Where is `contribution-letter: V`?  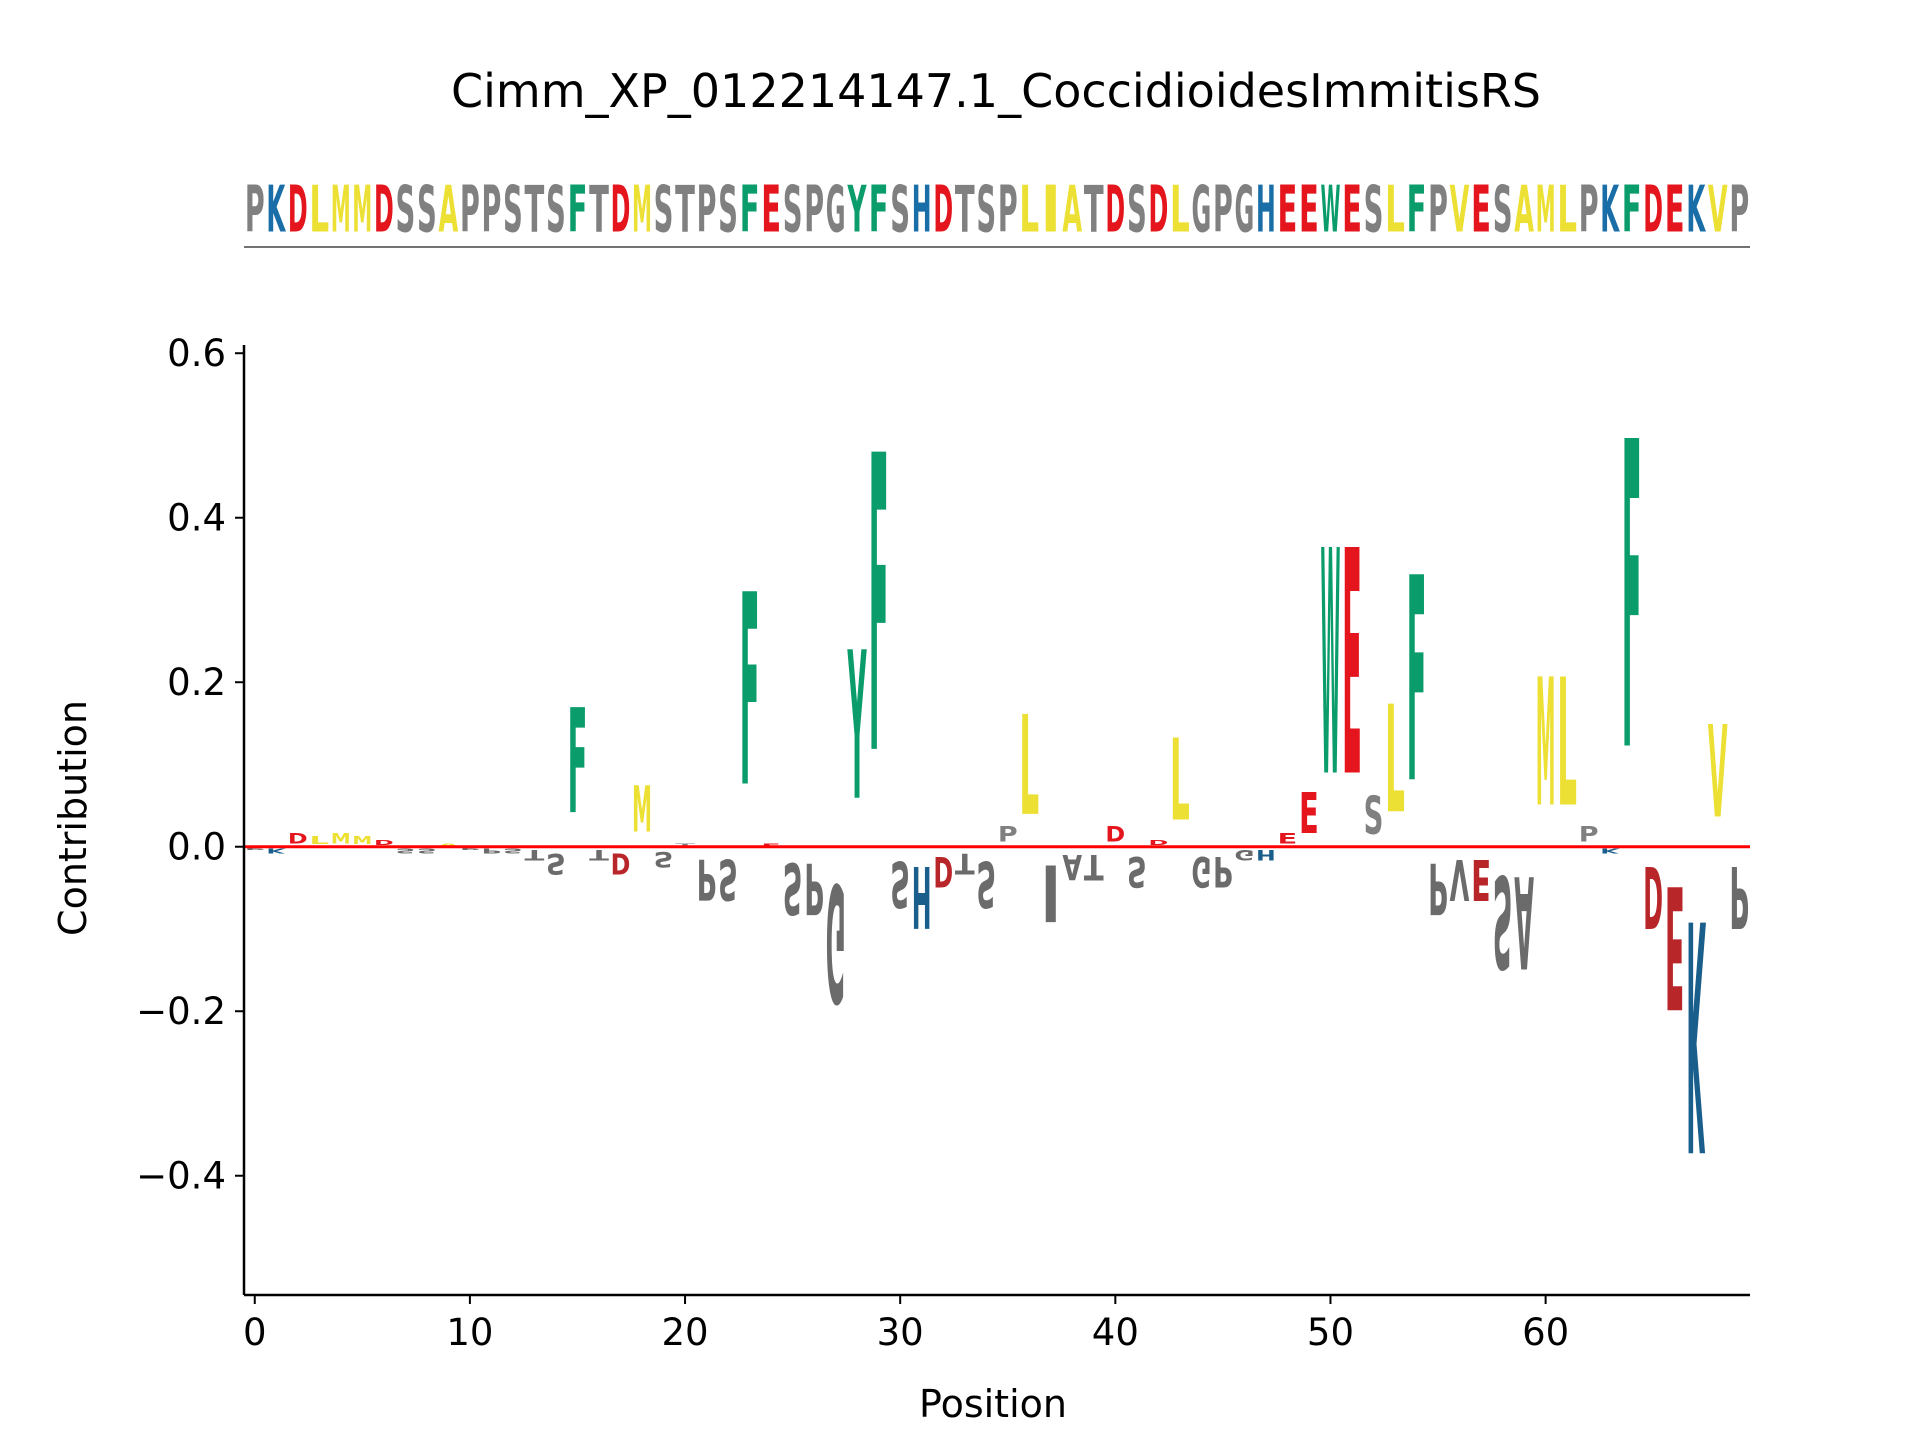
contribution-letter: V is located at coordinates (1718, 773).